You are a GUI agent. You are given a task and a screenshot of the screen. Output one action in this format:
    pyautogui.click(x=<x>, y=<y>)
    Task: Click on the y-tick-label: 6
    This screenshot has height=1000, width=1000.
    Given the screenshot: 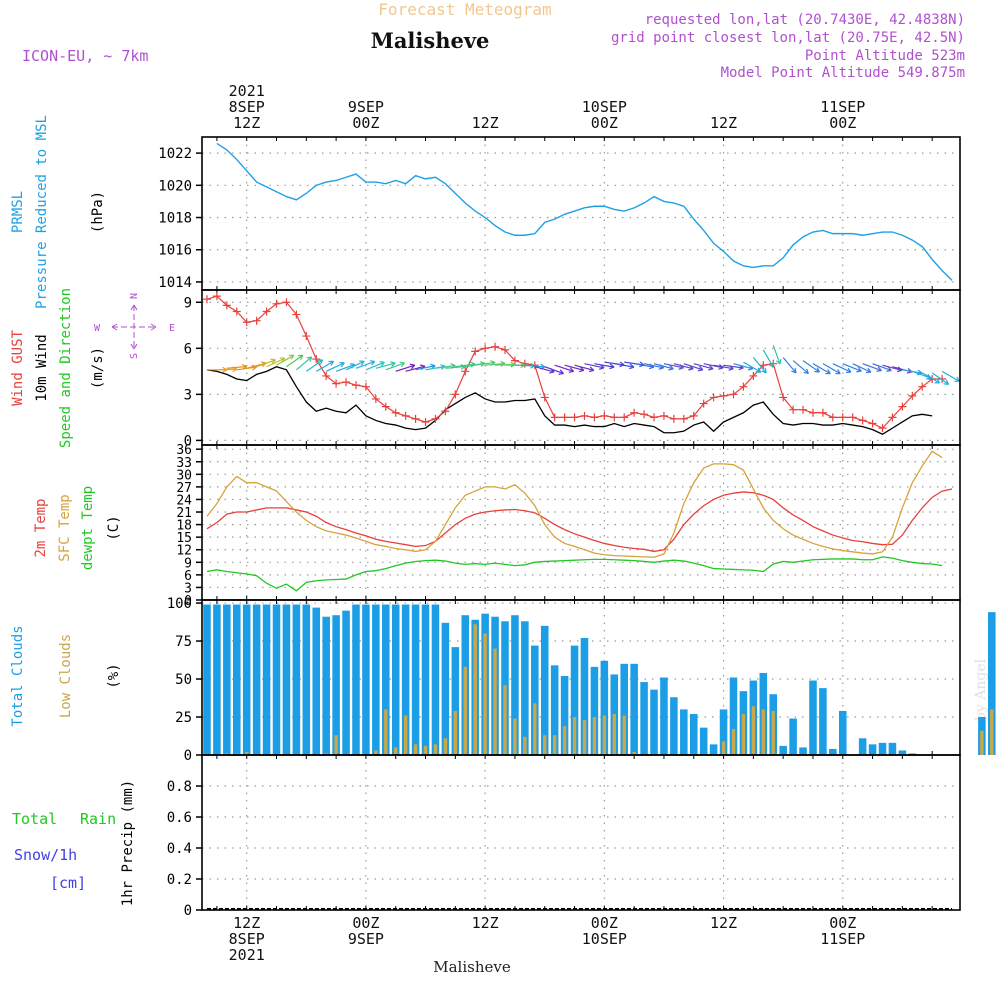 What is the action you would take?
    pyautogui.click(x=188, y=349)
    